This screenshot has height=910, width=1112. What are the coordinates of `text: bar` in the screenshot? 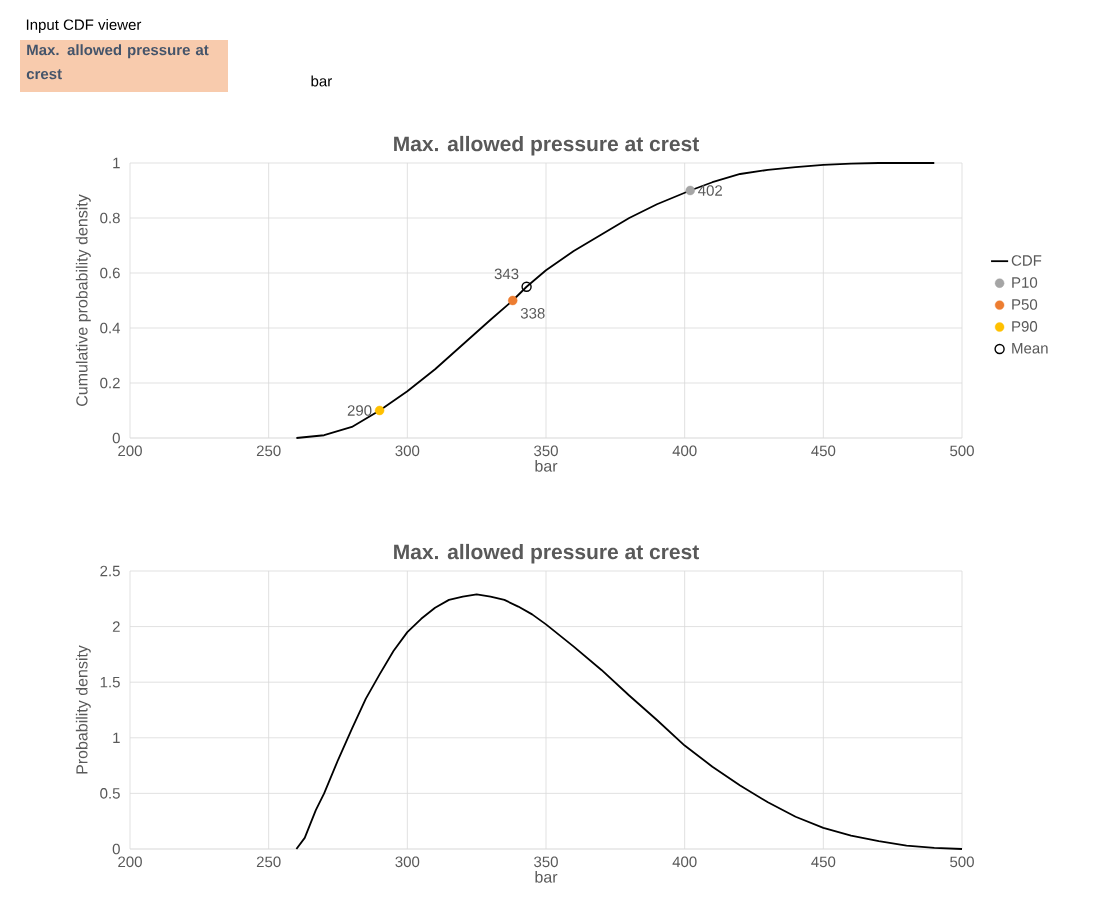 It's located at (321, 81).